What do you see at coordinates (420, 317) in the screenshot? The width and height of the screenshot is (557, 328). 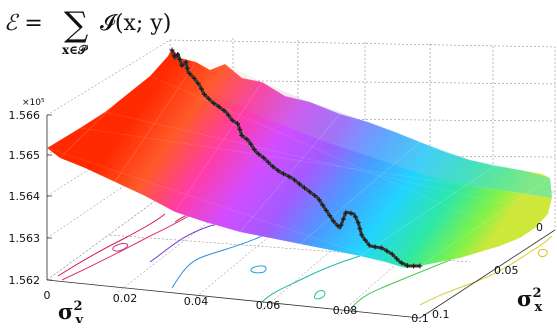 I see `y-tick-label: 0.1` at bounding box center [420, 317].